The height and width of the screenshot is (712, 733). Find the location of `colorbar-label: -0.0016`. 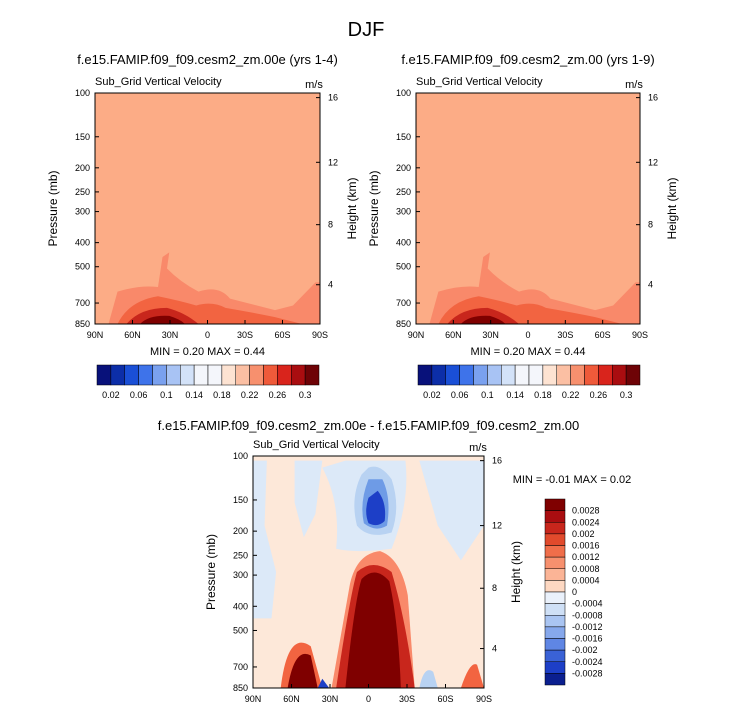

colorbar-label: -0.0016 is located at coordinates (587, 639).